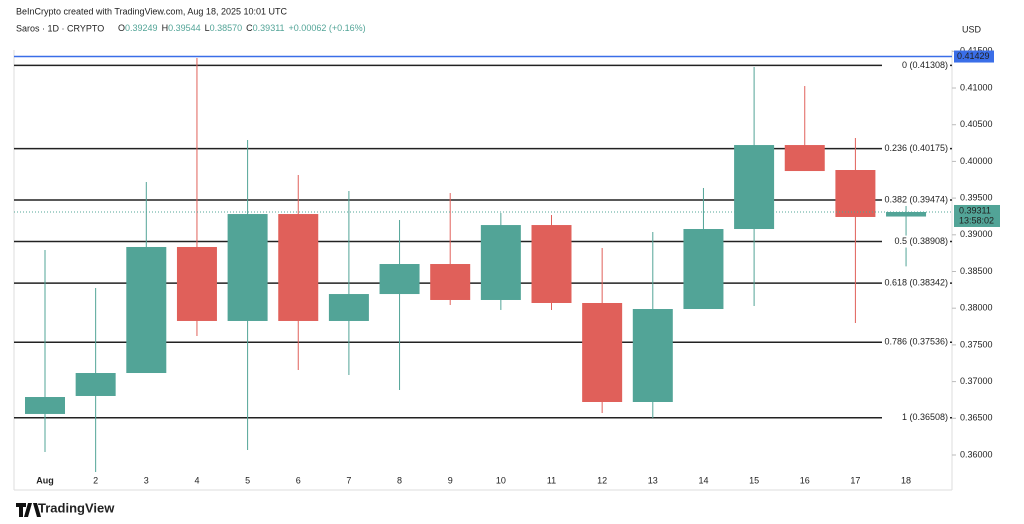 The width and height of the screenshot is (1024, 524). I want to click on x-tick-label: 4, so click(196, 480).